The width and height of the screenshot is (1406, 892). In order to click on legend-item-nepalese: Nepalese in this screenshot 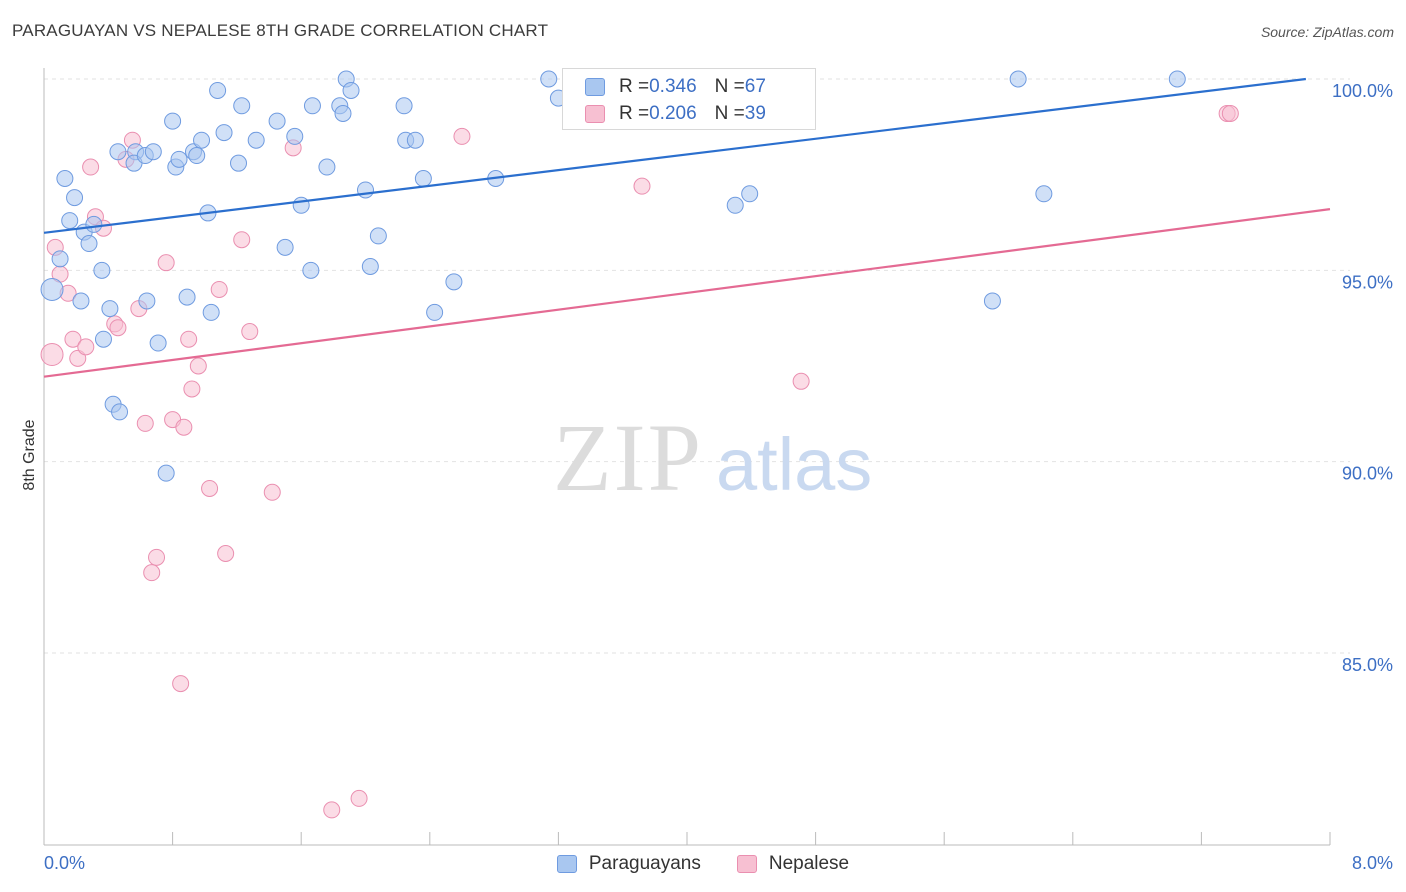, I will do `click(793, 864)`.